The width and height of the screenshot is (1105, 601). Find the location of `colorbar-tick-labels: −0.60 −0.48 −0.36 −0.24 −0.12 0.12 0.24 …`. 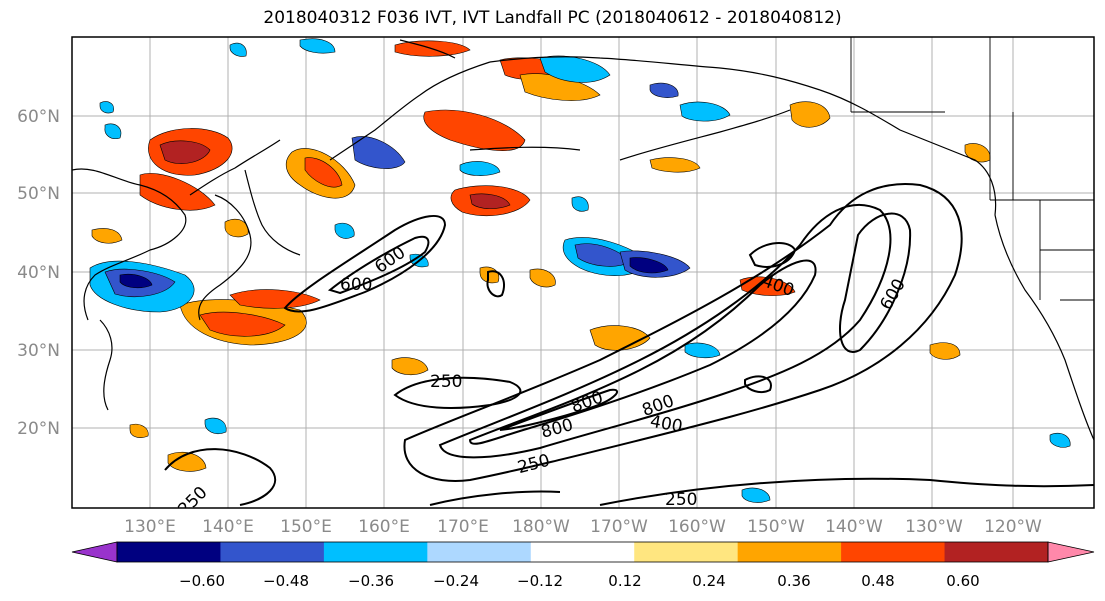

colorbar-tick-labels: −0.60 −0.48 −0.36 −0.24 −0.12 0.12 0.24 … is located at coordinates (579, 581).